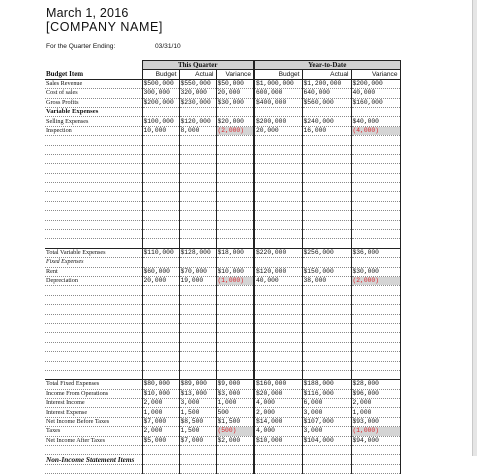  What do you see at coordinates (197, 384) in the screenshot?
I see `row-value-cell: $89,000` at bounding box center [197, 384].